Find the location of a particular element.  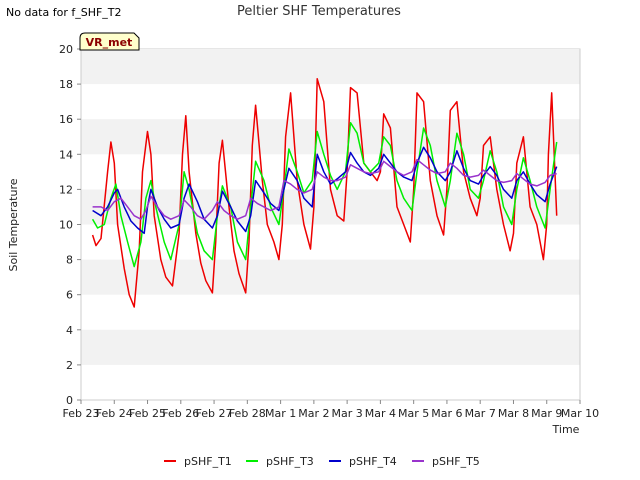

x-tick-label: Mar 4 is located at coordinates (380, 413).